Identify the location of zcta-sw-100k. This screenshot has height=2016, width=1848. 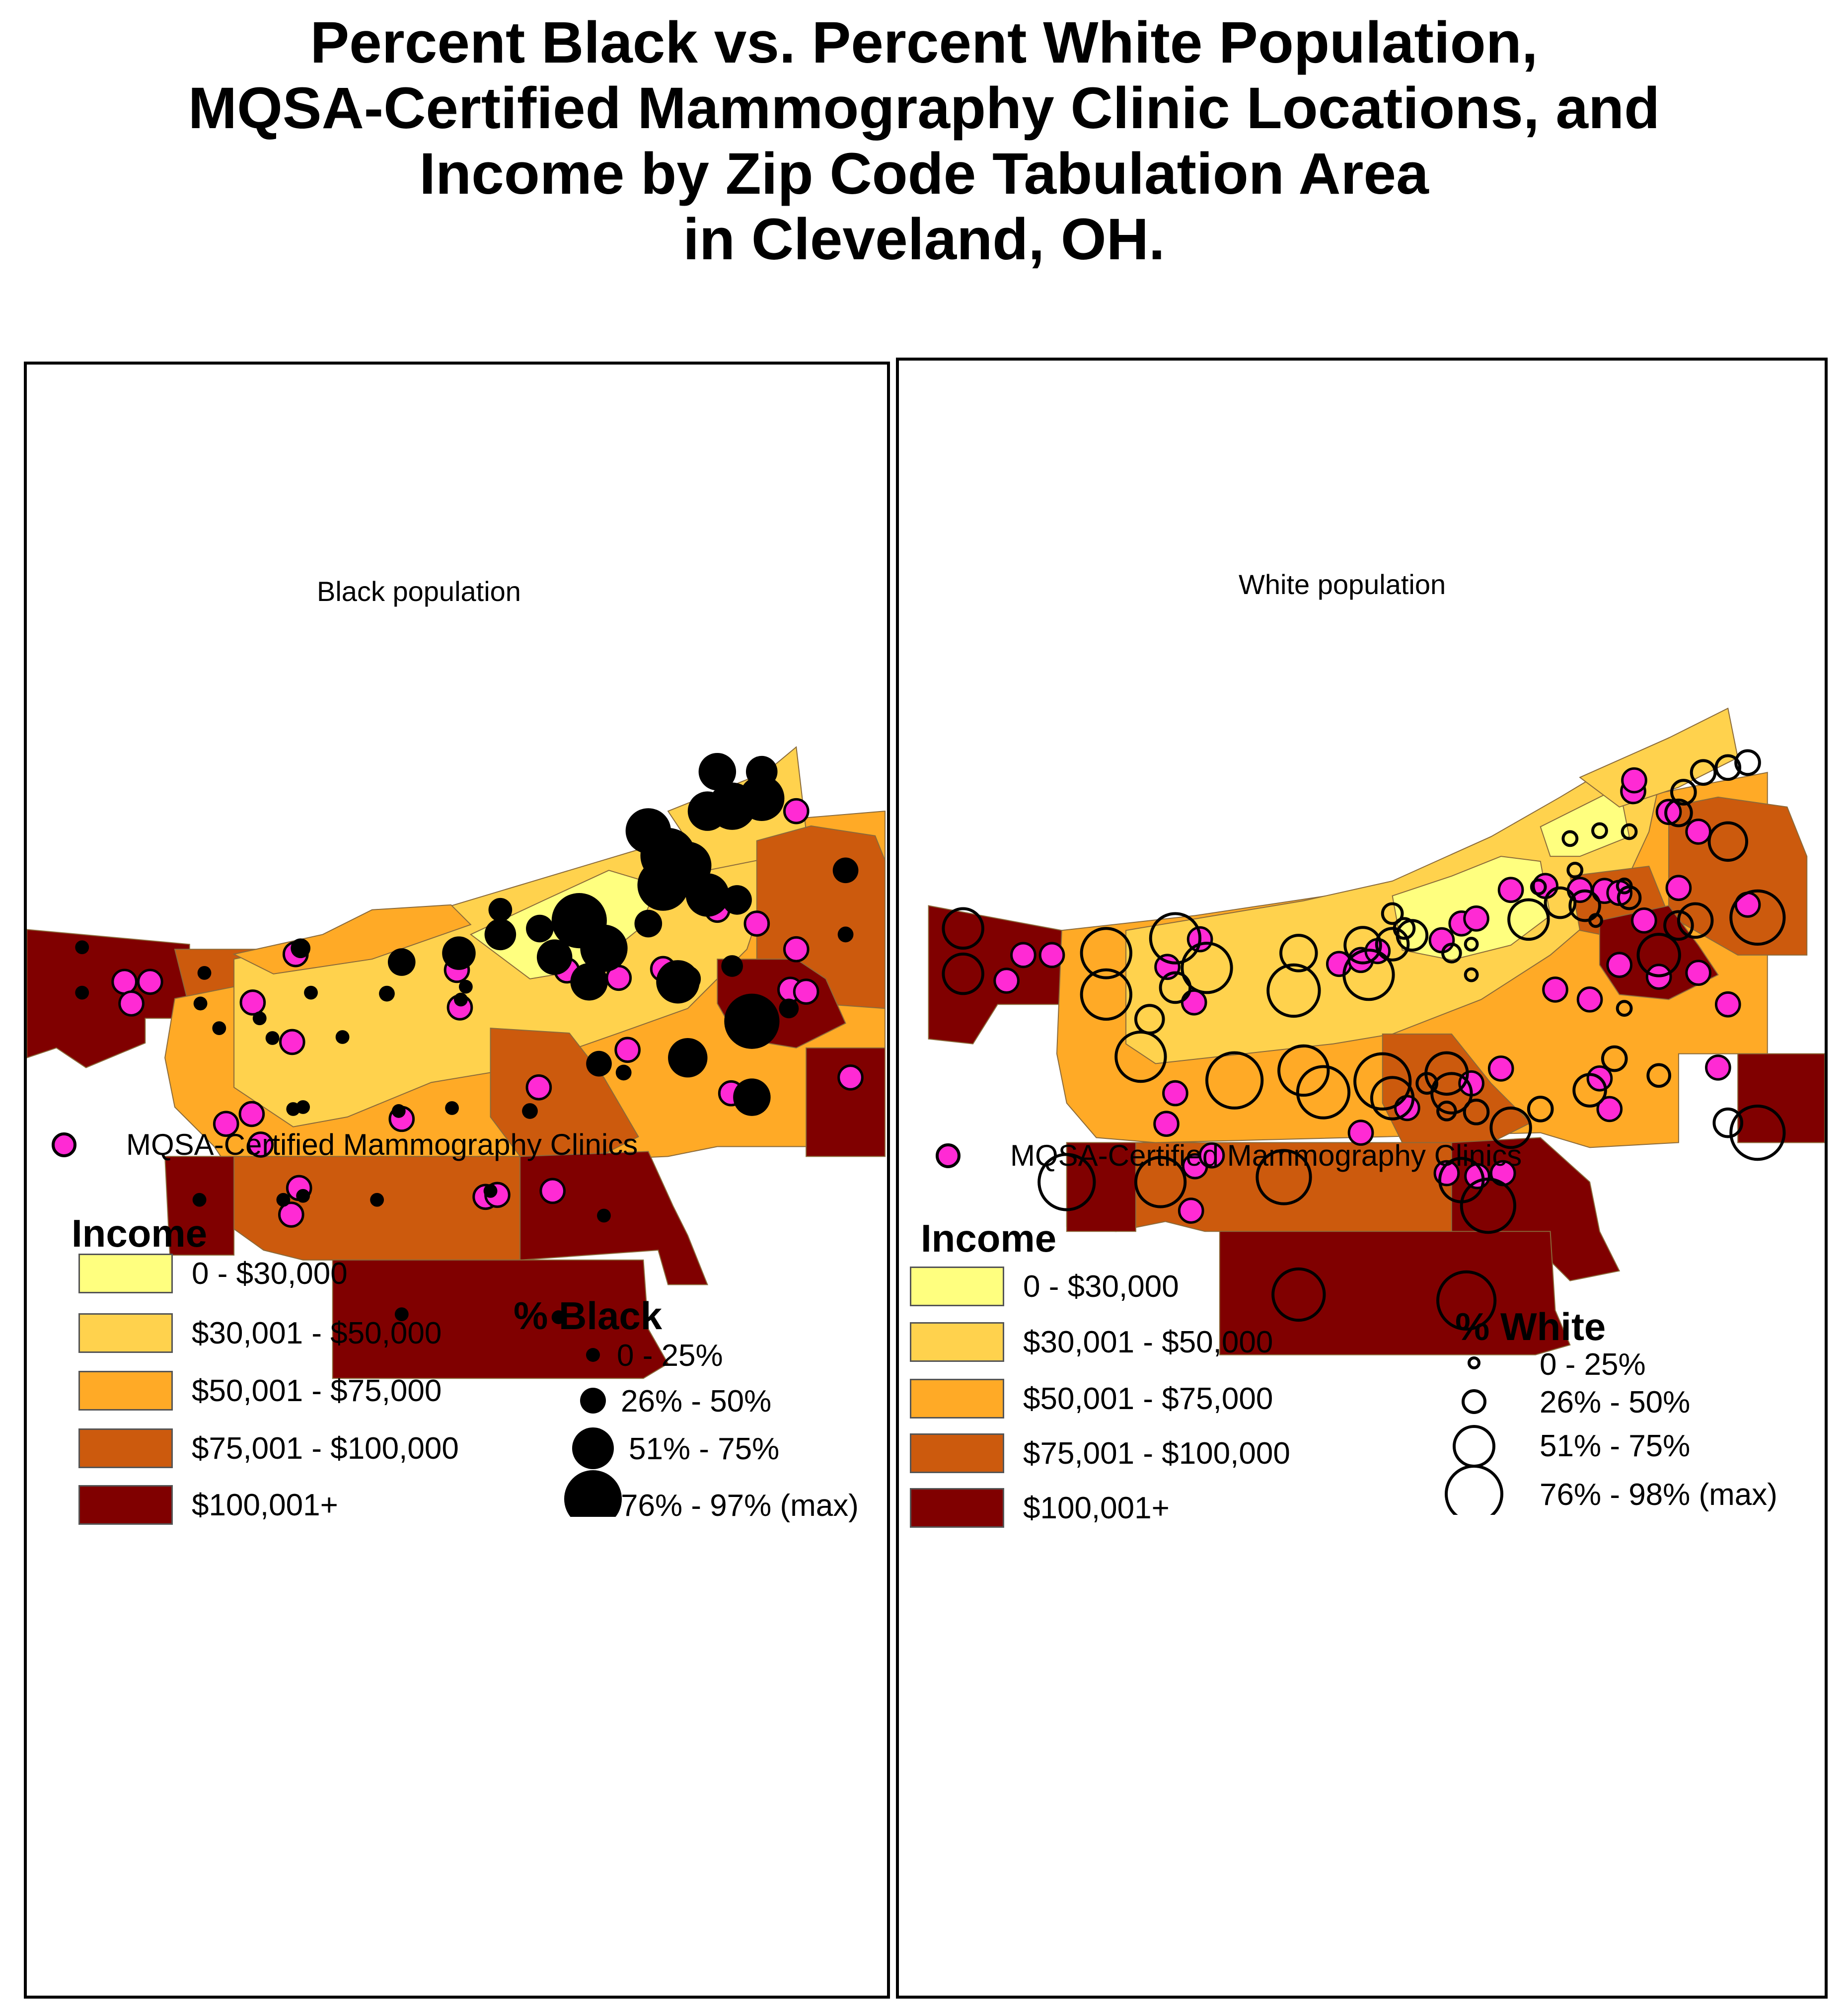
(1101, 1187).